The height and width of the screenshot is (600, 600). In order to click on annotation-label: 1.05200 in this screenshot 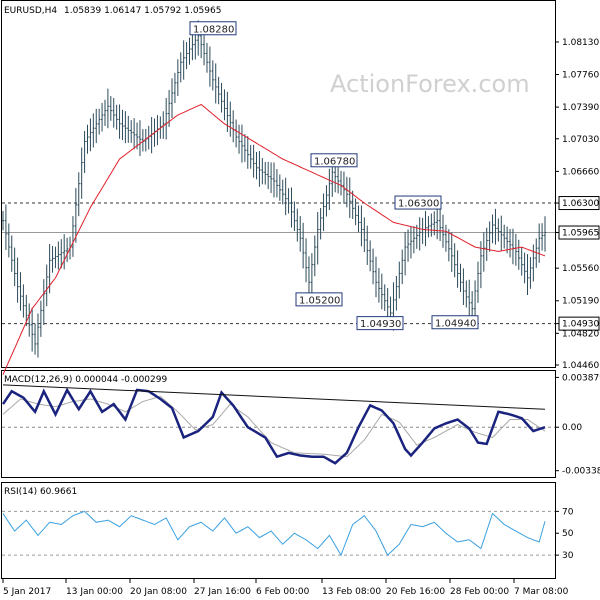, I will do `click(319, 300)`.